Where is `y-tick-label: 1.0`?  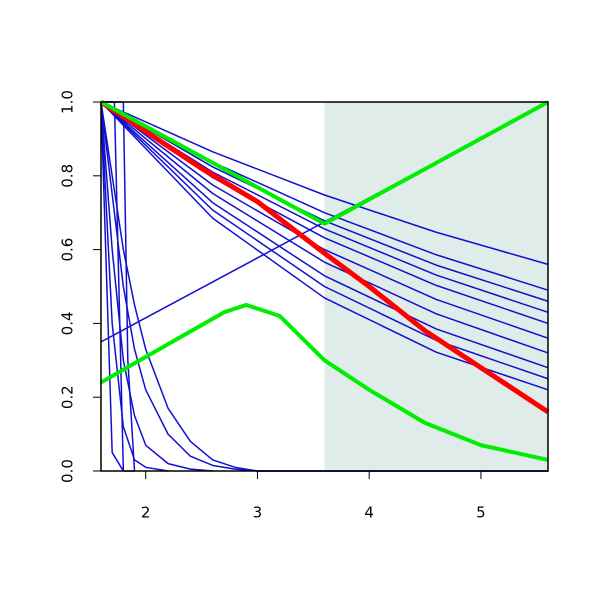 y-tick-label: 1.0 is located at coordinates (68, 102).